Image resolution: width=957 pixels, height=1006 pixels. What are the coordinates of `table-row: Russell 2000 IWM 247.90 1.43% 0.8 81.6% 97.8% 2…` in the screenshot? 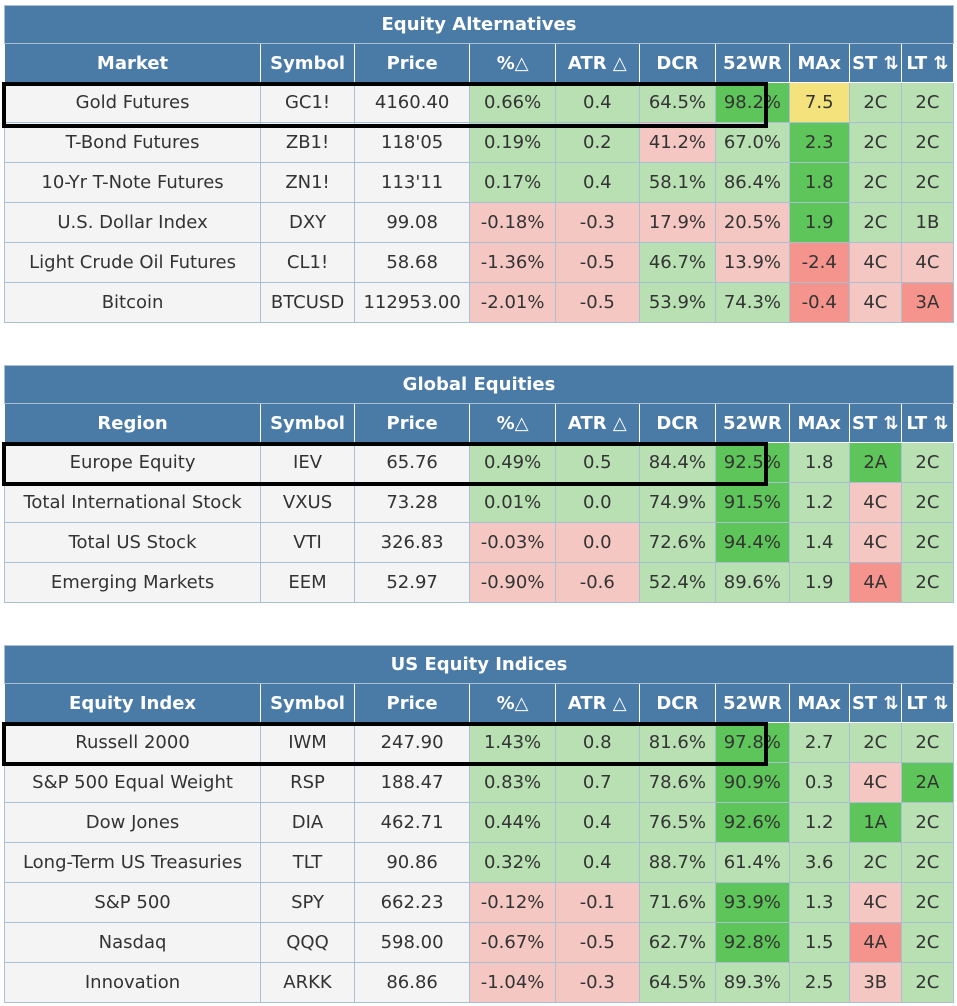 It's located at (479, 742).